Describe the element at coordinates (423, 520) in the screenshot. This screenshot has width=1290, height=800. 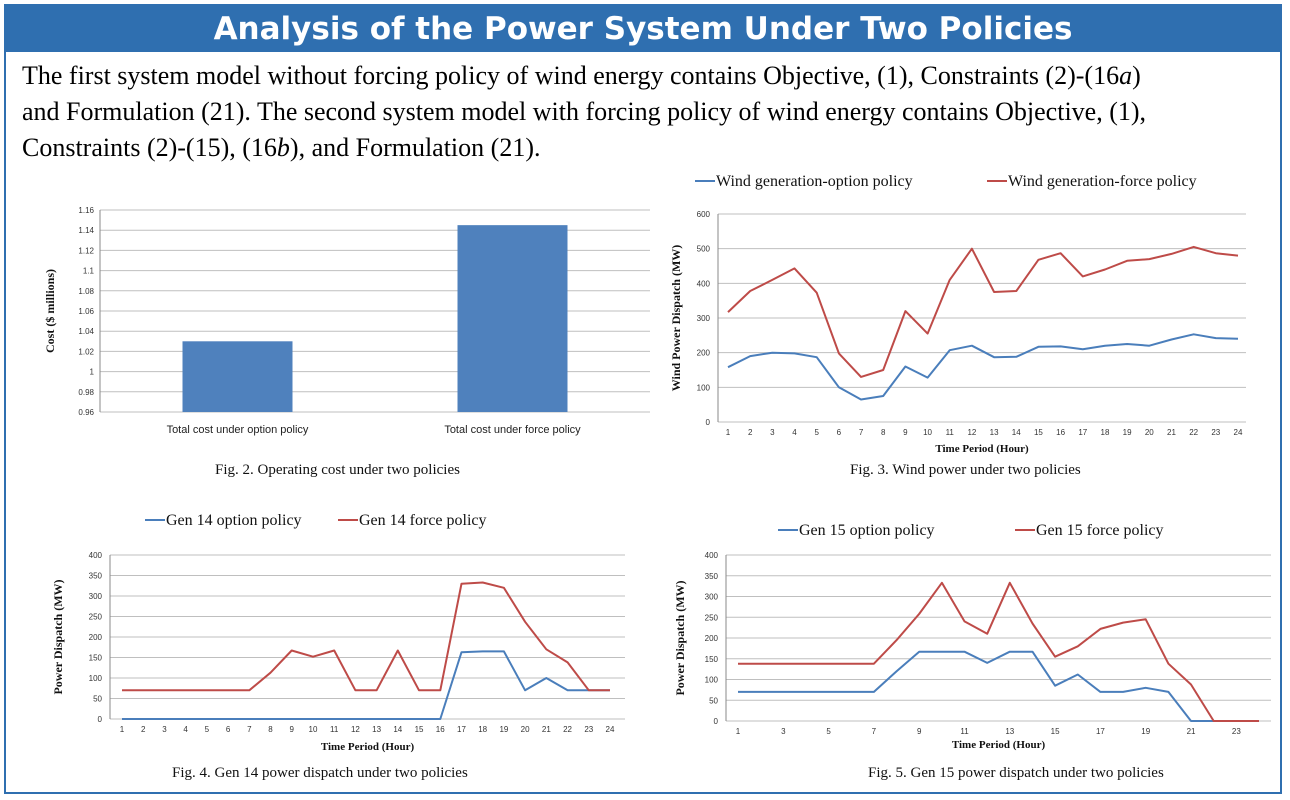
I see `legend-label: Gen 14 force policy` at that location.